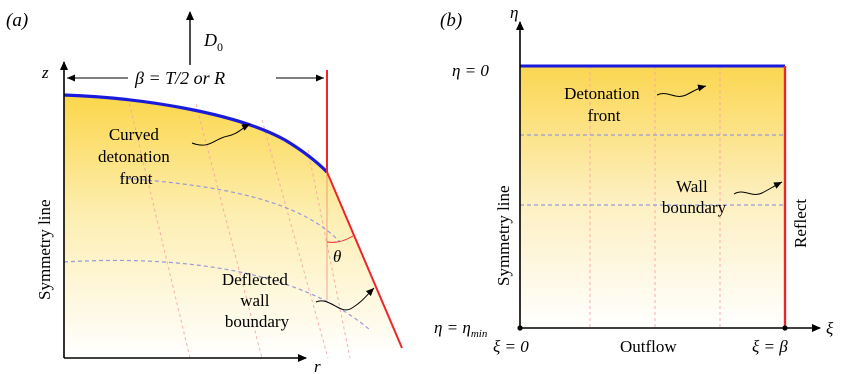 This screenshot has height=374, width=843. What do you see at coordinates (470, 70) in the screenshot?
I see `panel-b-eta-top-label: η = 0` at bounding box center [470, 70].